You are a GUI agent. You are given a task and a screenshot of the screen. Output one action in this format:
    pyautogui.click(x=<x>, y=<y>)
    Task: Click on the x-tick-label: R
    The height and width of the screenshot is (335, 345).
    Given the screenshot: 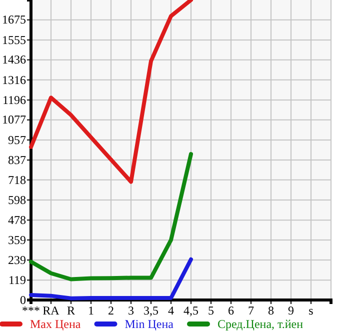 What is the action you would take?
    pyautogui.click(x=71, y=311)
    